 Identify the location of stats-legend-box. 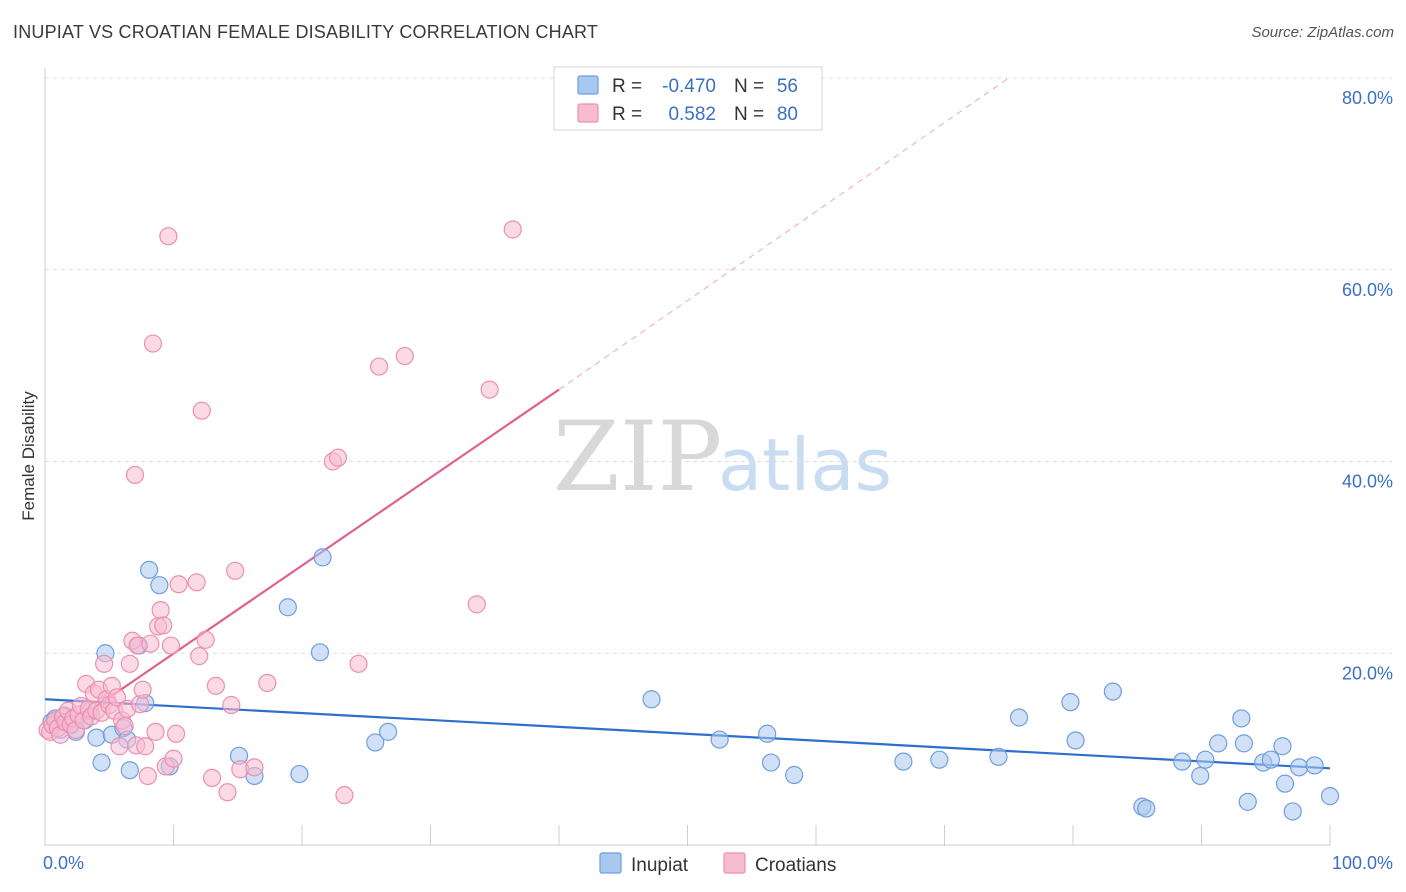
(688, 98).